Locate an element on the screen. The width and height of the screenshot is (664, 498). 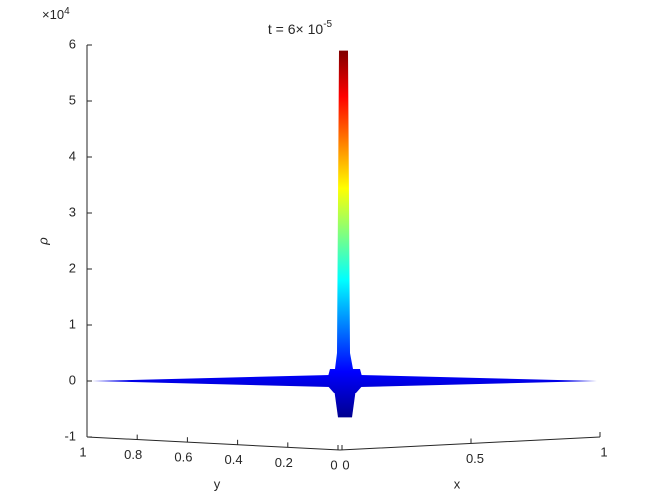
y-tick-label: 0.6 is located at coordinates (183, 457).